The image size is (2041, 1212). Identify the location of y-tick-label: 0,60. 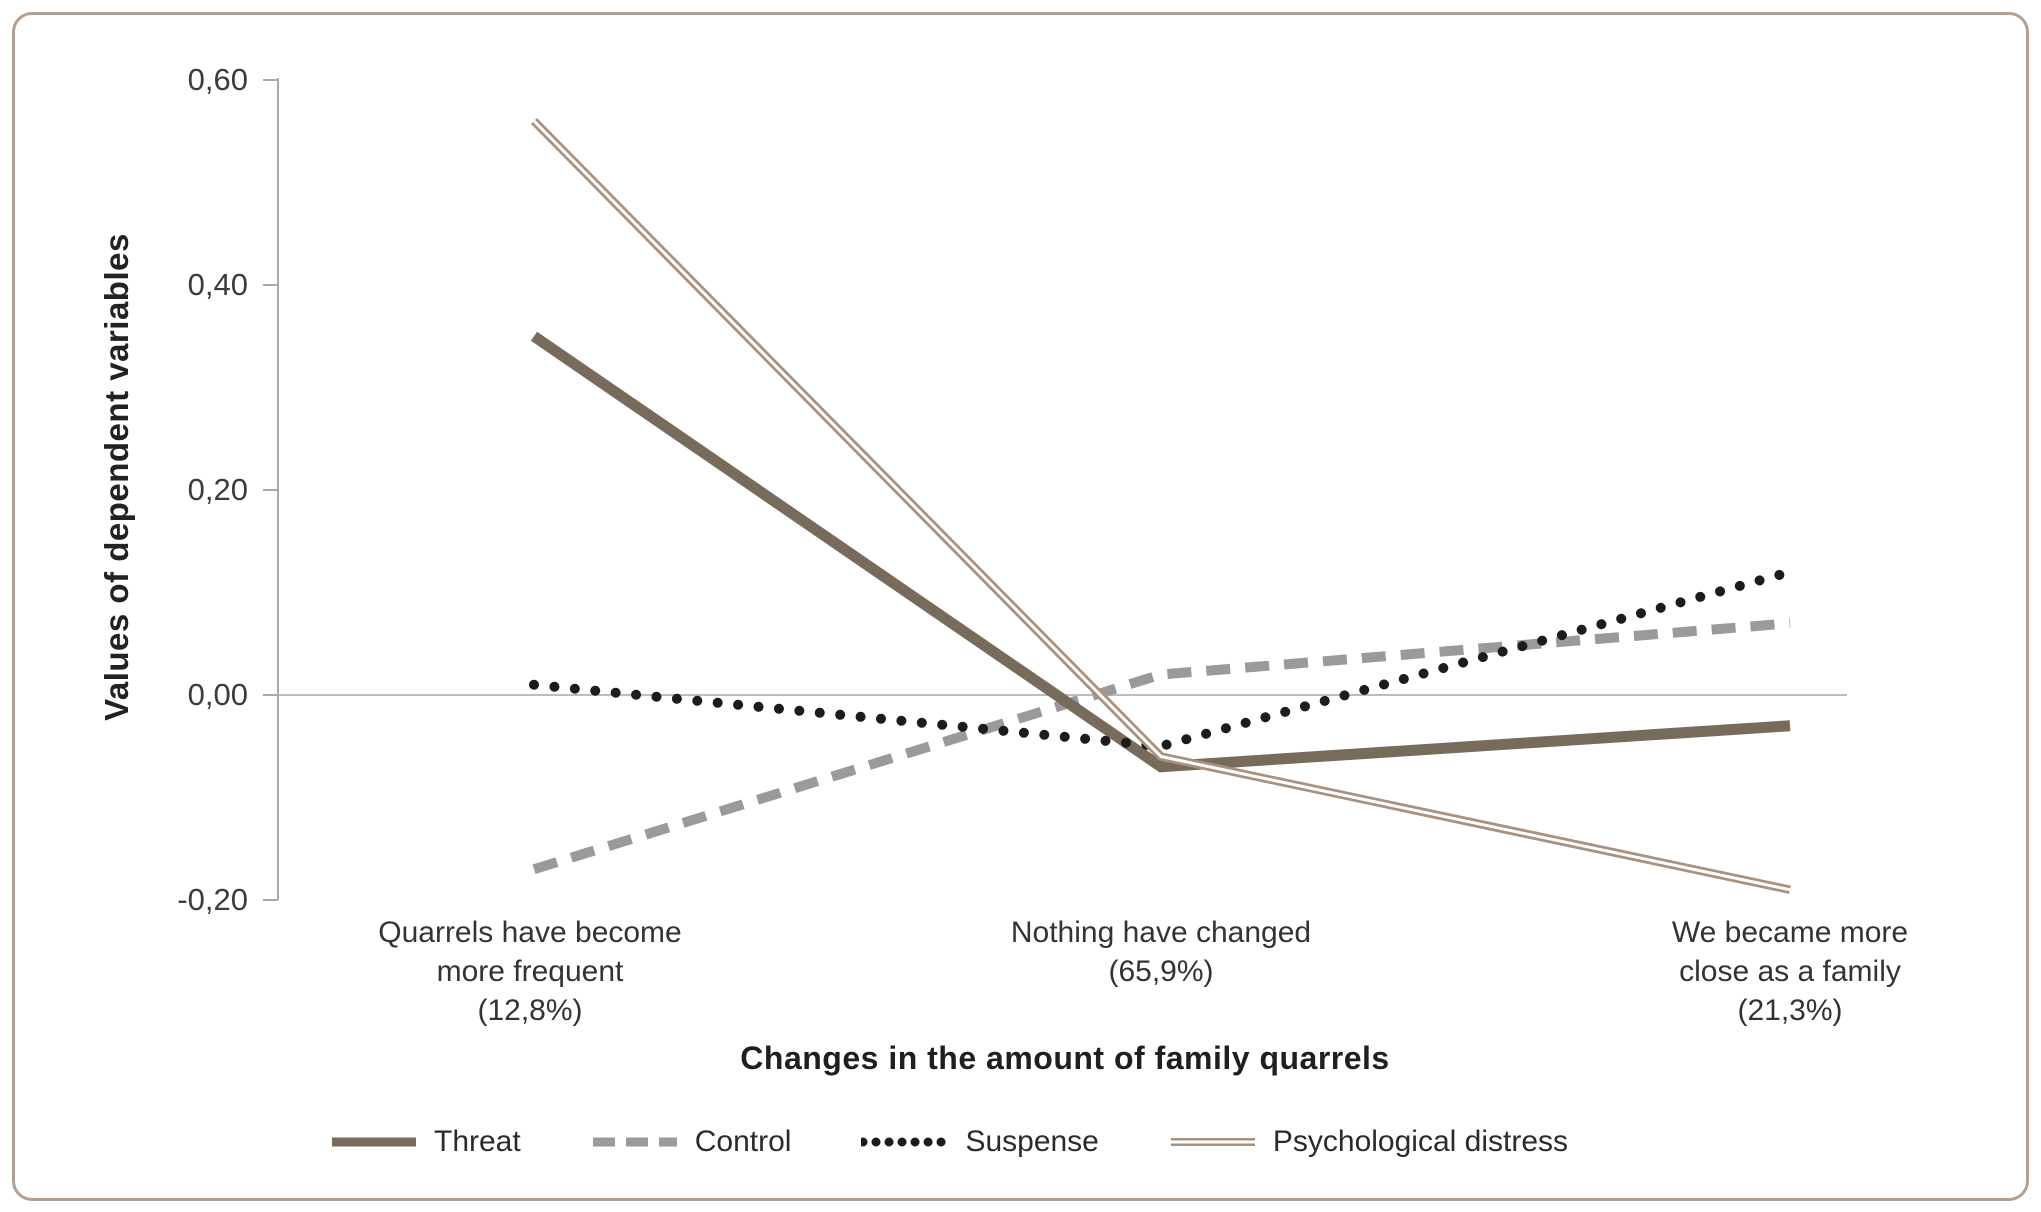
(217, 79).